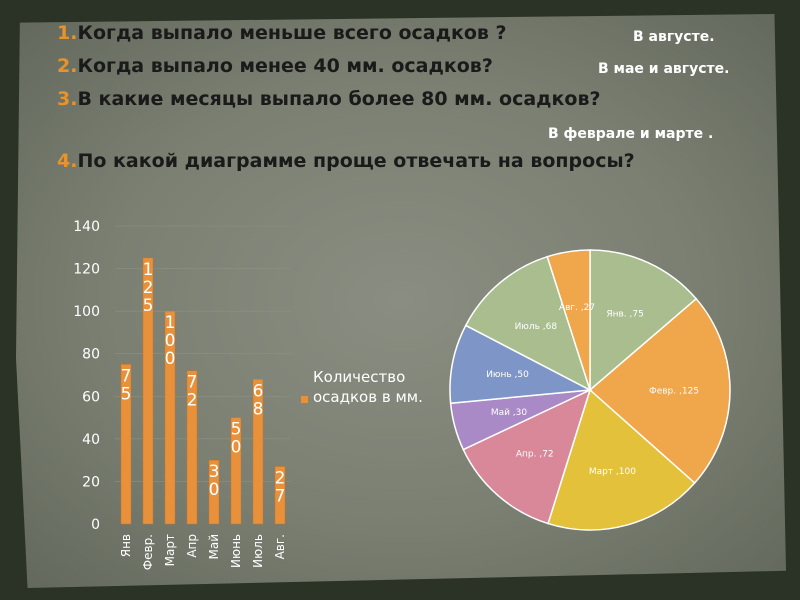  I want to click on pie-slice-label: Март ,100, so click(612, 472).